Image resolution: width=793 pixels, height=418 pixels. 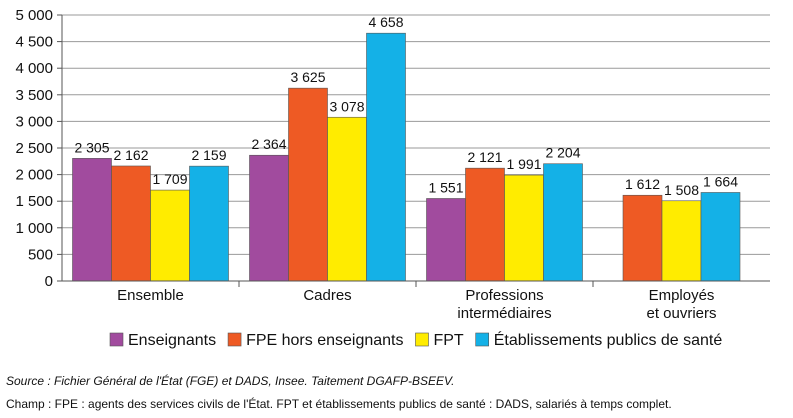 I want to click on legend-entry: Établissements publics de santé, so click(x=608, y=339).